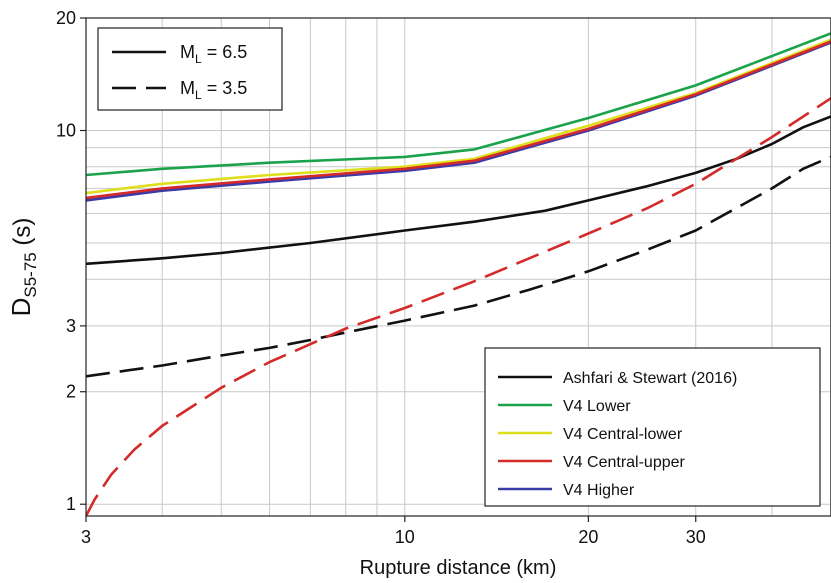  What do you see at coordinates (66, 131) in the screenshot?
I see `y-tick-label: 10` at bounding box center [66, 131].